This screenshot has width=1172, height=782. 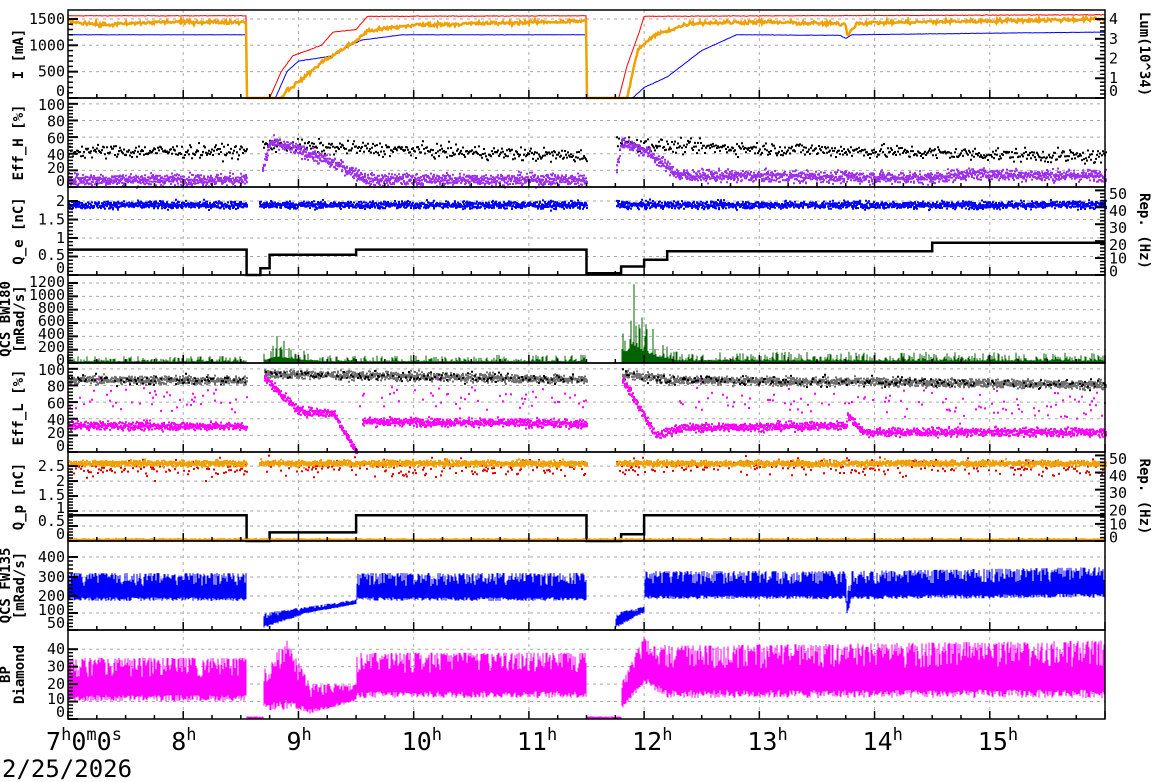 What do you see at coordinates (56, 699) in the screenshot?
I see `y-tick-label: 10` at bounding box center [56, 699].